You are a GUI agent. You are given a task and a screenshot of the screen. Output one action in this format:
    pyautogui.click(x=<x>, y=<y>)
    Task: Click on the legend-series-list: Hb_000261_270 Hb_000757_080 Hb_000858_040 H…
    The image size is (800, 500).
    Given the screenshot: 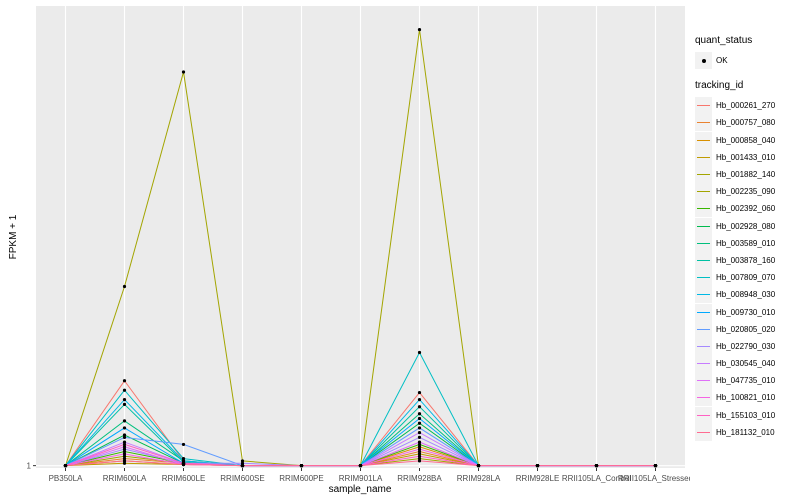 What is the action you would take?
    pyautogui.click(x=747, y=269)
    